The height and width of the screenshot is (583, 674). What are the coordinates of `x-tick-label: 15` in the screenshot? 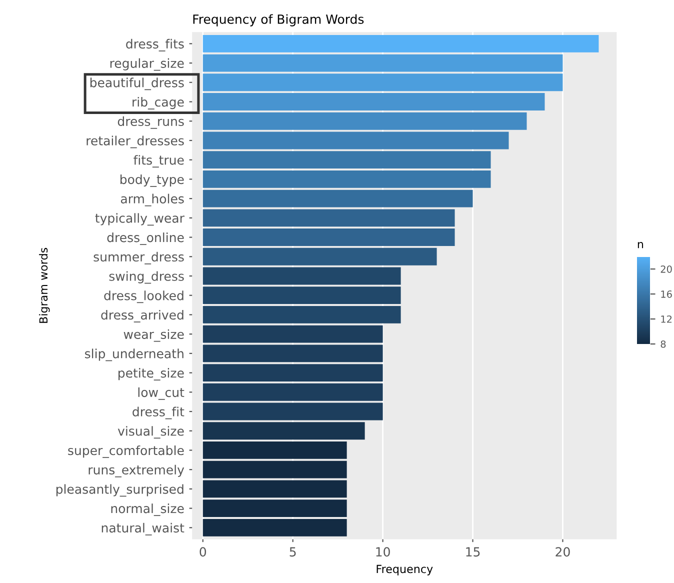 It's located at (473, 552).